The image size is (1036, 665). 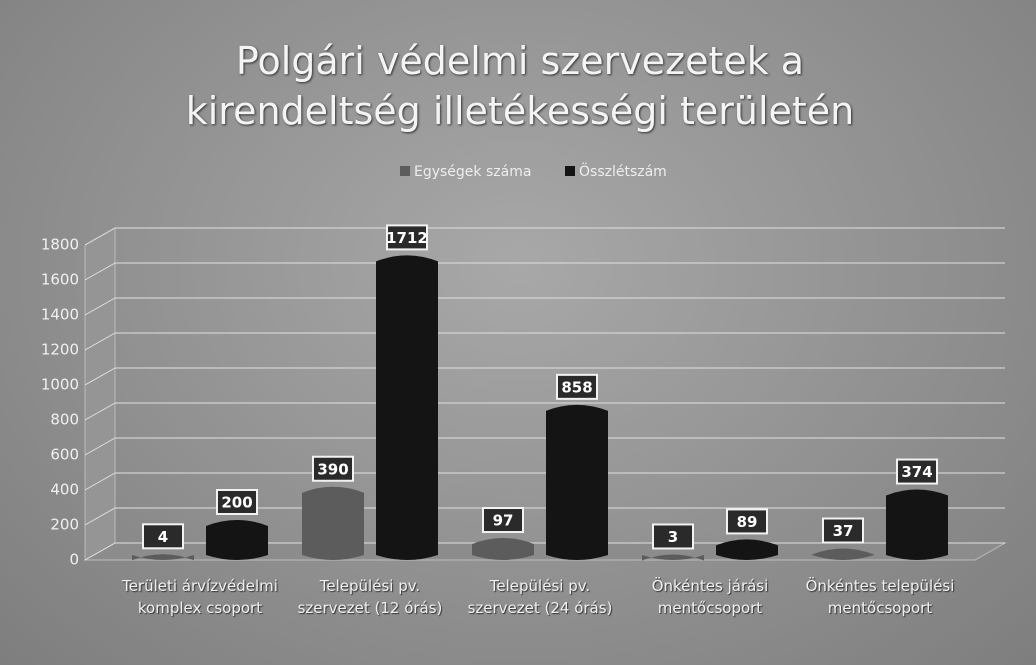 I want to click on y-tick-label: 1000, so click(x=60, y=385).